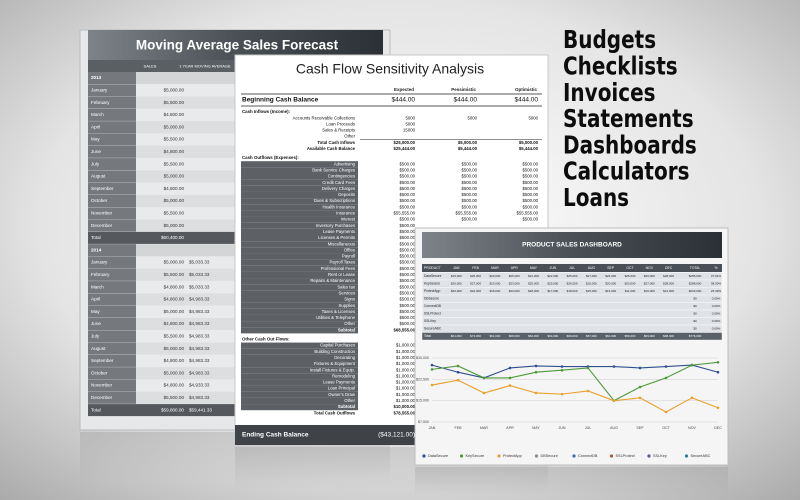  I want to click on row-label: Utilities & Telephone, so click(335, 317).